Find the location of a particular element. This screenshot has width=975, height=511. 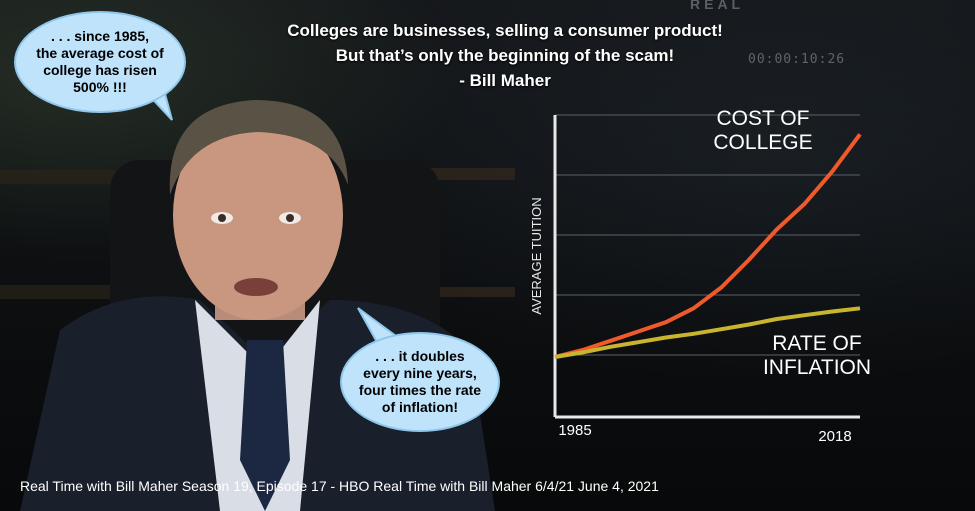

chart-series is located at coordinates (708, 246).